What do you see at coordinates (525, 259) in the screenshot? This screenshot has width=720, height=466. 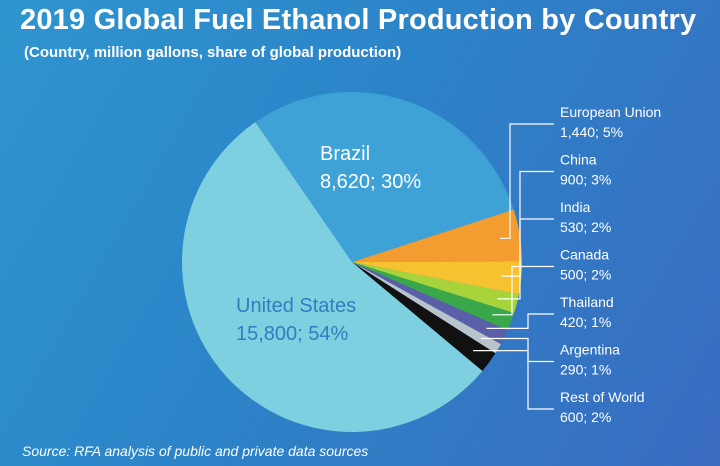 I see `leader-line-india` at bounding box center [525, 259].